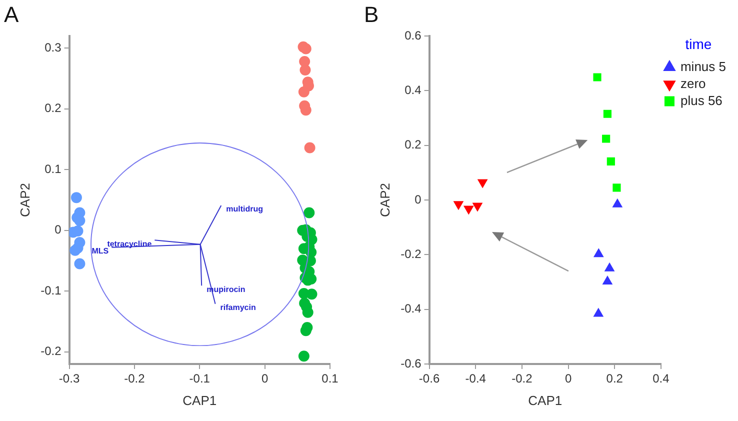  What do you see at coordinates (53, 169) in the screenshot?
I see `y-tick-label: 0.1` at bounding box center [53, 169].